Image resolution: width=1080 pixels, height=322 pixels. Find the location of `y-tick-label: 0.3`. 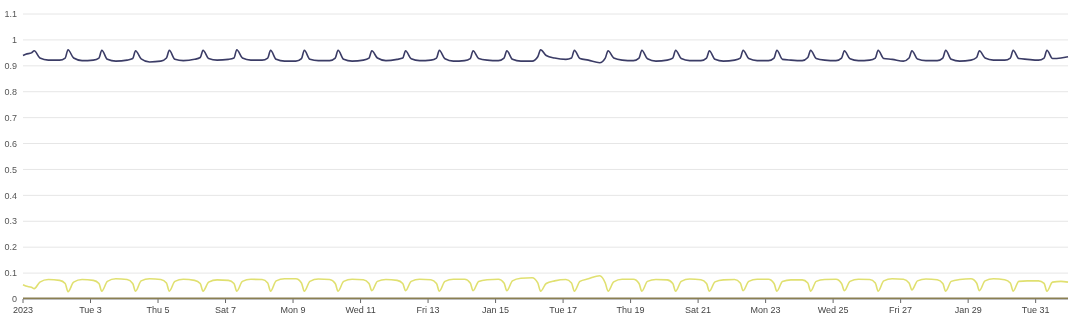

y-tick-label: 0.3 is located at coordinates (10, 221).